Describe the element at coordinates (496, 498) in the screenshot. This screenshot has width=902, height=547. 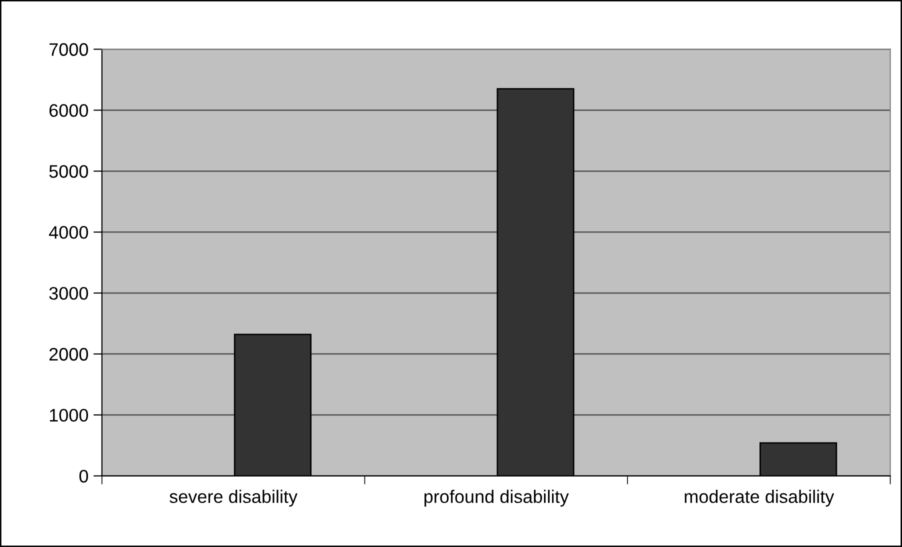
I see `x-tick-label: profound disability` at that location.